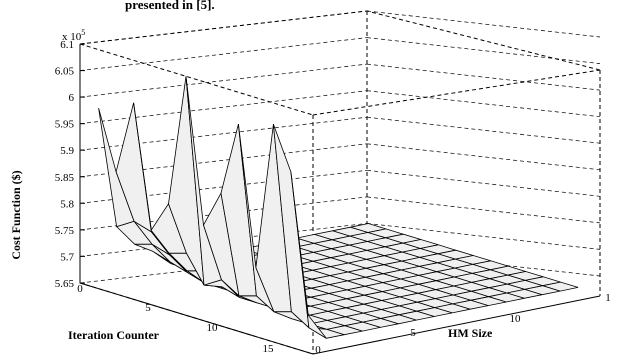  What do you see at coordinates (456, 325) in the screenshot?
I see `y-axis-line` at bounding box center [456, 325].